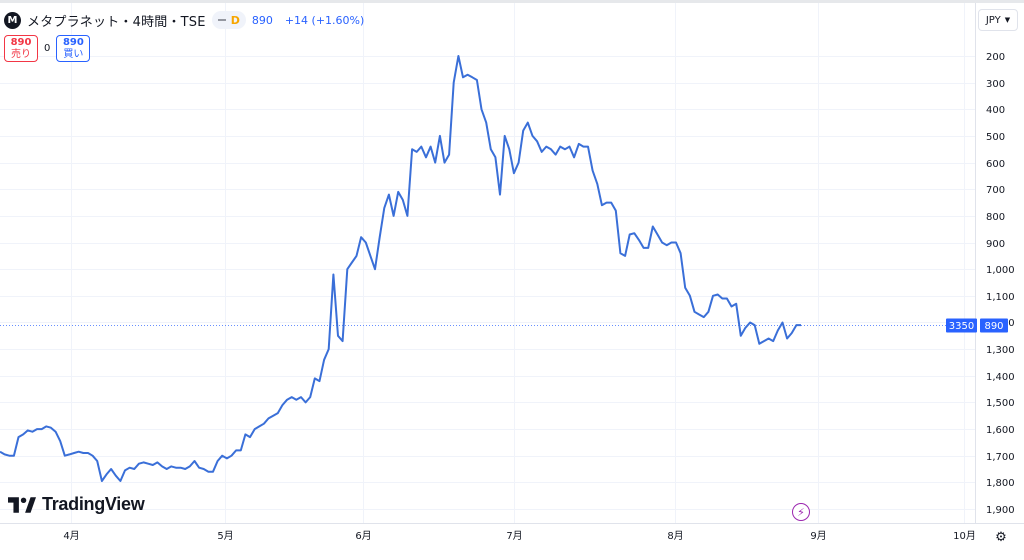  I want to click on symbol-logo: M, so click(12, 20).